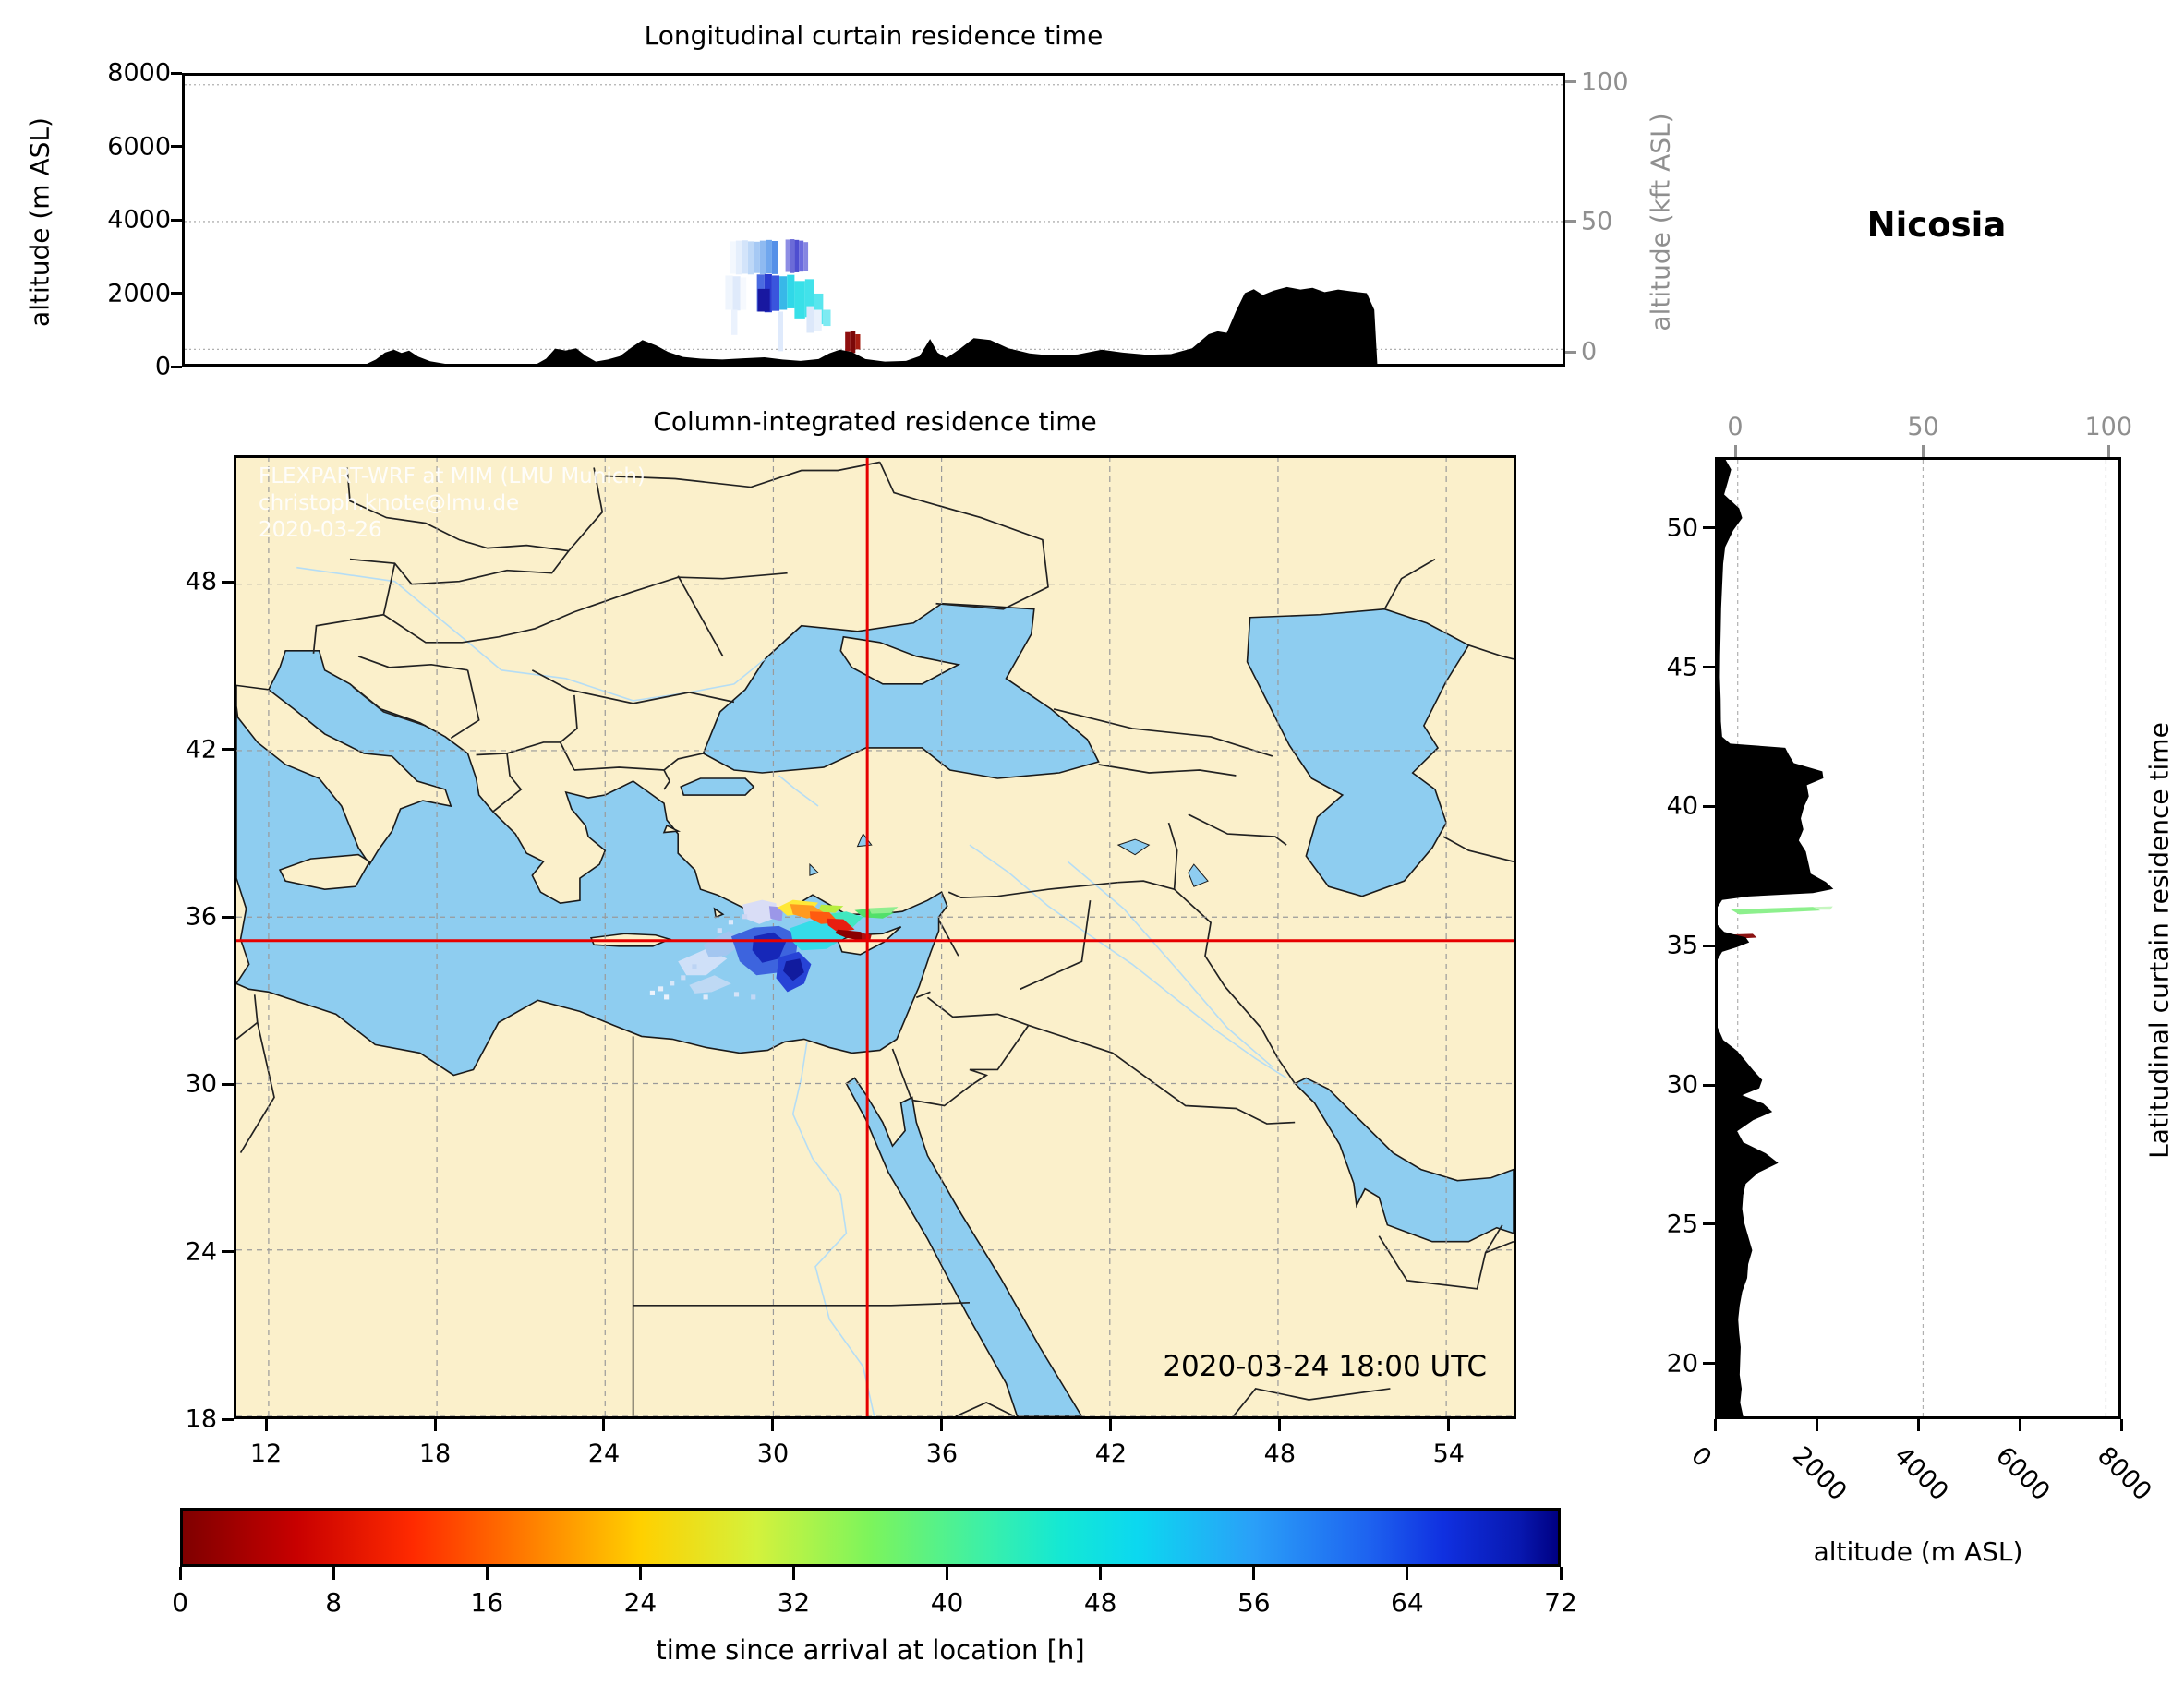 This screenshot has height=1698, width=2184. Describe the element at coordinates (1936, 225) in the screenshot. I see `station-title: Nicosia` at that location.